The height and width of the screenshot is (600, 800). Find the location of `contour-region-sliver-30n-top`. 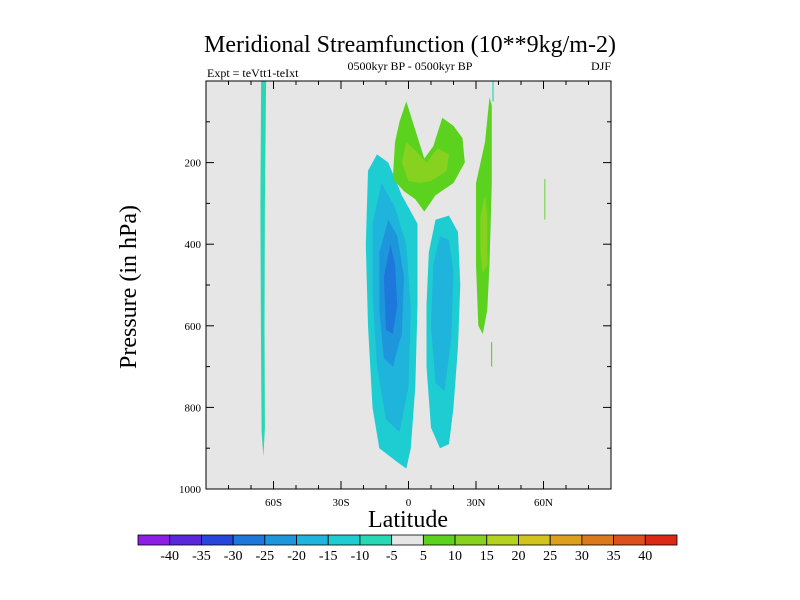

contour-region-sliver-30n-top is located at coordinates (493, 91).